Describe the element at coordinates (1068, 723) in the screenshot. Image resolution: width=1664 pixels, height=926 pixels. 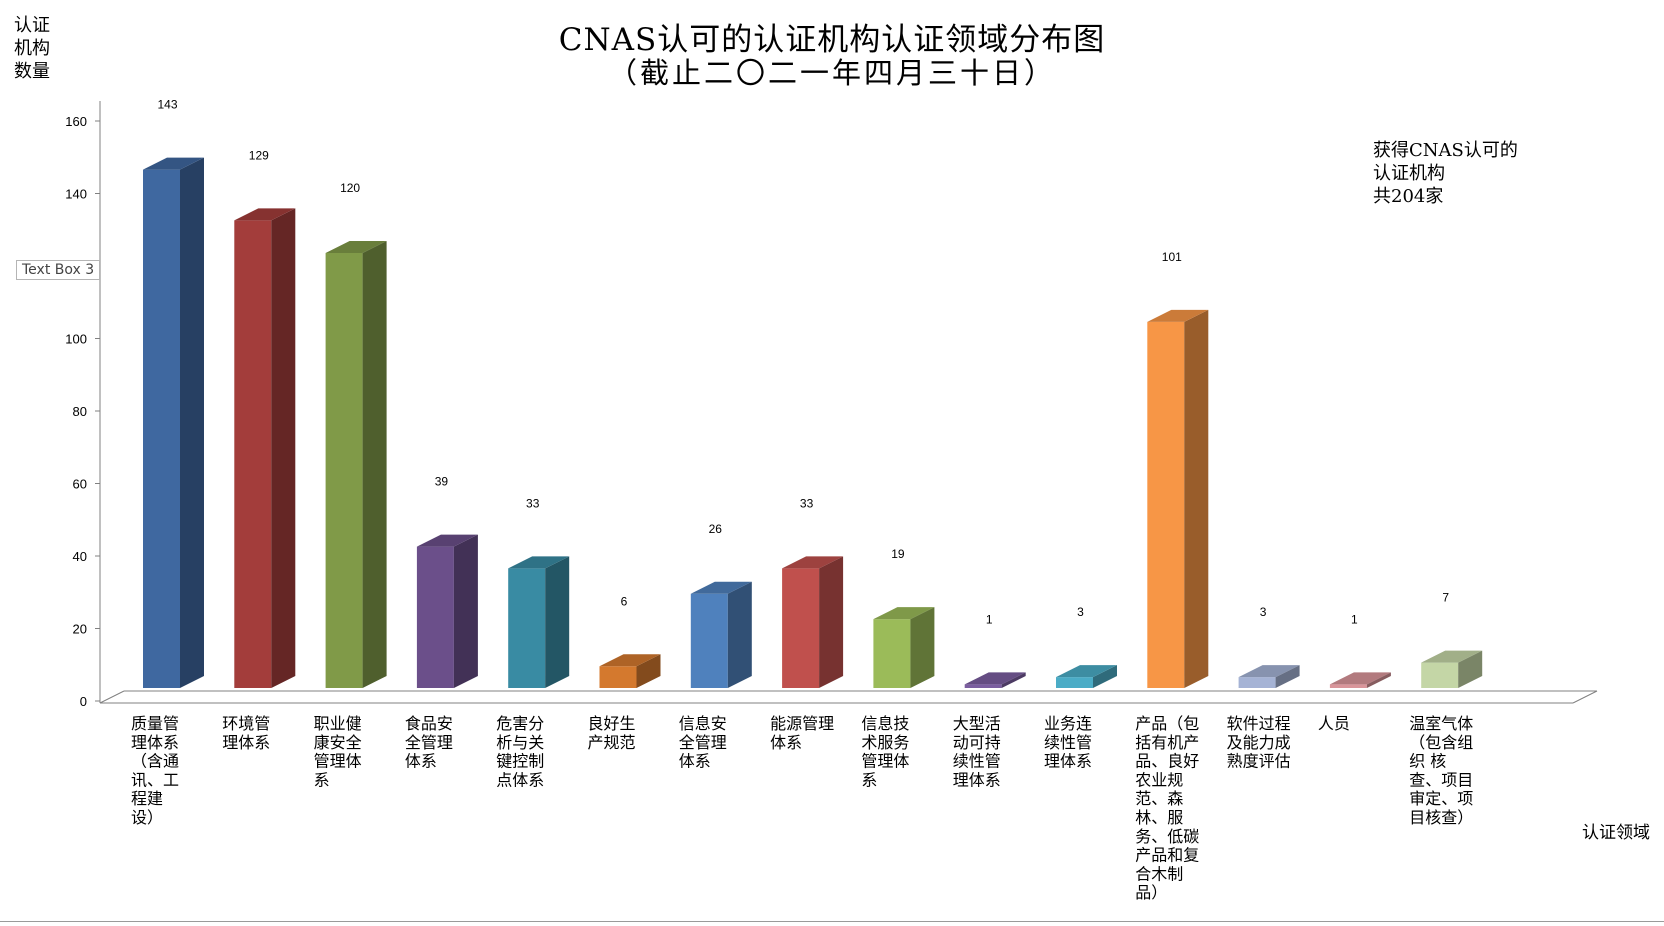
I see `category-label-line: 业务连` at that location.